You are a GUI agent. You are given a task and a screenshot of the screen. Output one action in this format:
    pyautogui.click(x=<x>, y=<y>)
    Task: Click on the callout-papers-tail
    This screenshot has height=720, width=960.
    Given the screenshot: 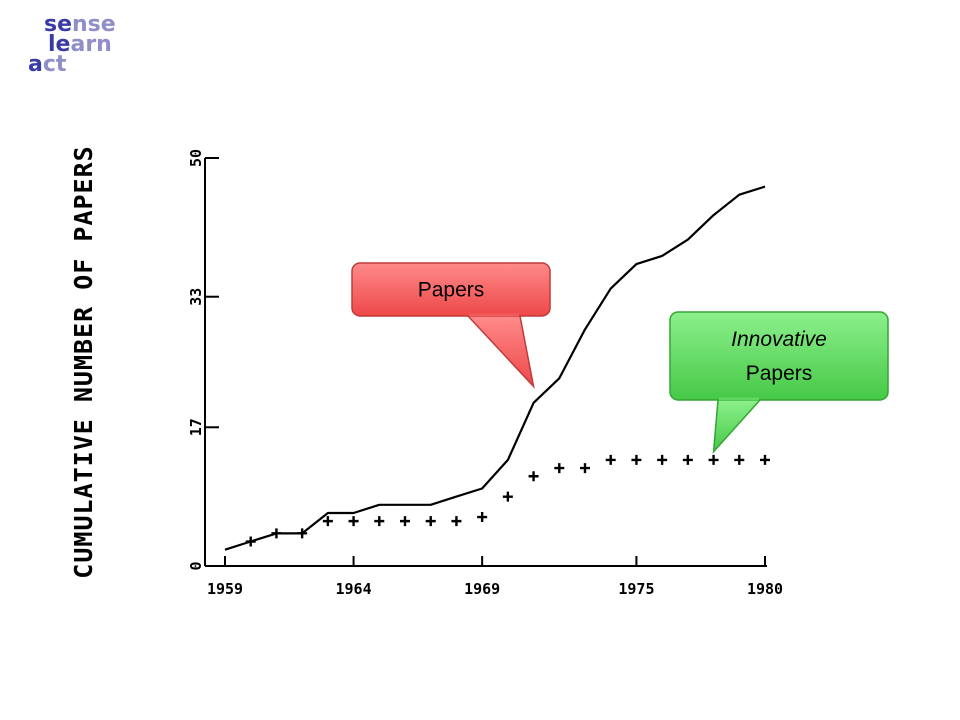 What is the action you would take?
    pyautogui.click(x=500, y=352)
    